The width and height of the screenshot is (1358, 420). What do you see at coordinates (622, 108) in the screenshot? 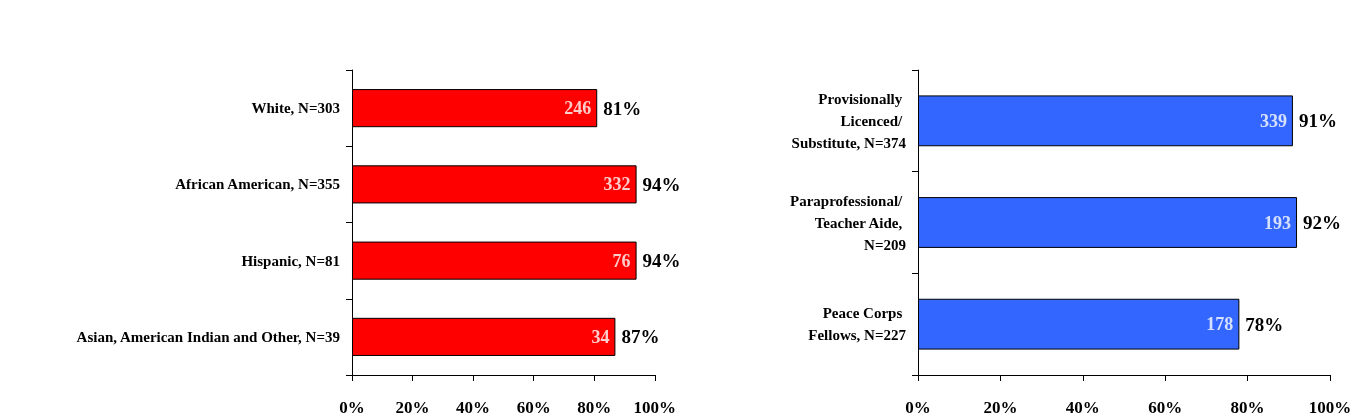
I see `data-label: 81%` at bounding box center [622, 108].